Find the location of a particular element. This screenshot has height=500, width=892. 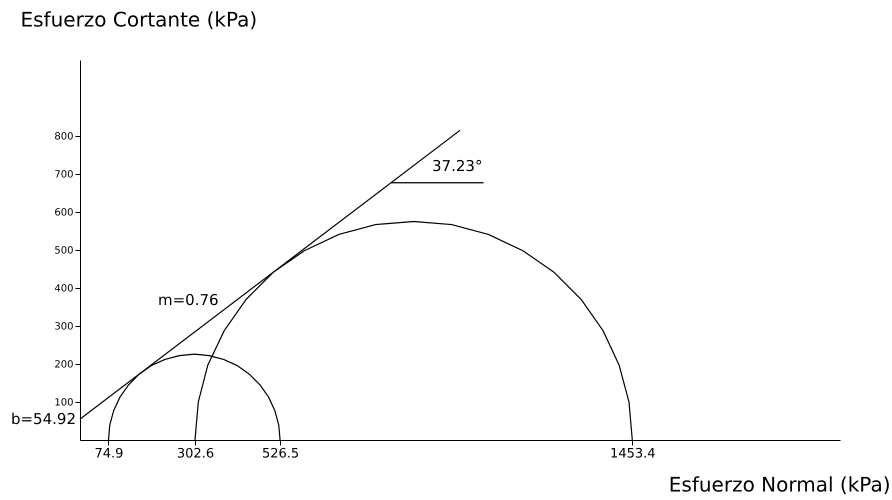

y-tick-label: 500 is located at coordinates (64, 251).